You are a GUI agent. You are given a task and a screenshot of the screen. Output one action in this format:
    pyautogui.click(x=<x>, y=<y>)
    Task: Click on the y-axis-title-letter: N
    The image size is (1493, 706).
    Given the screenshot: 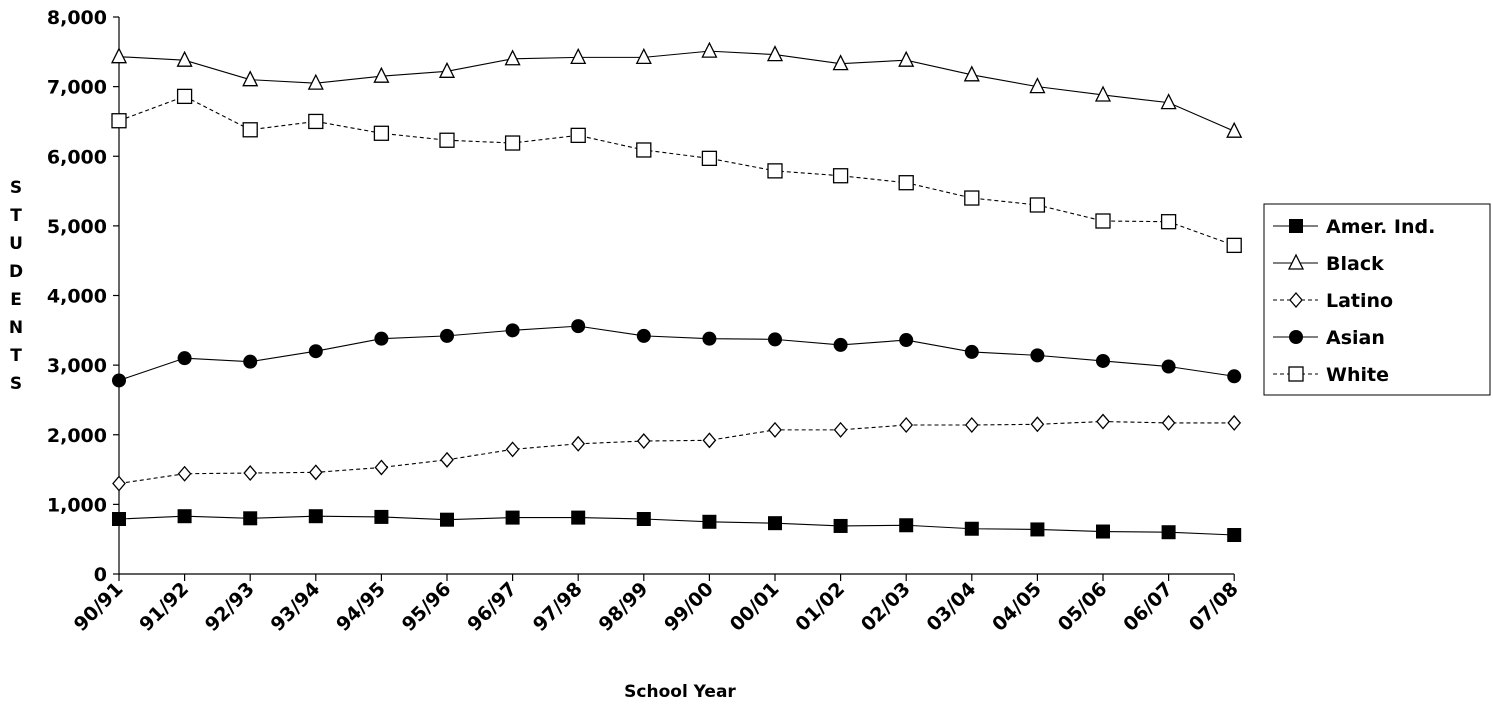 What is the action you would take?
    pyautogui.click(x=16, y=328)
    